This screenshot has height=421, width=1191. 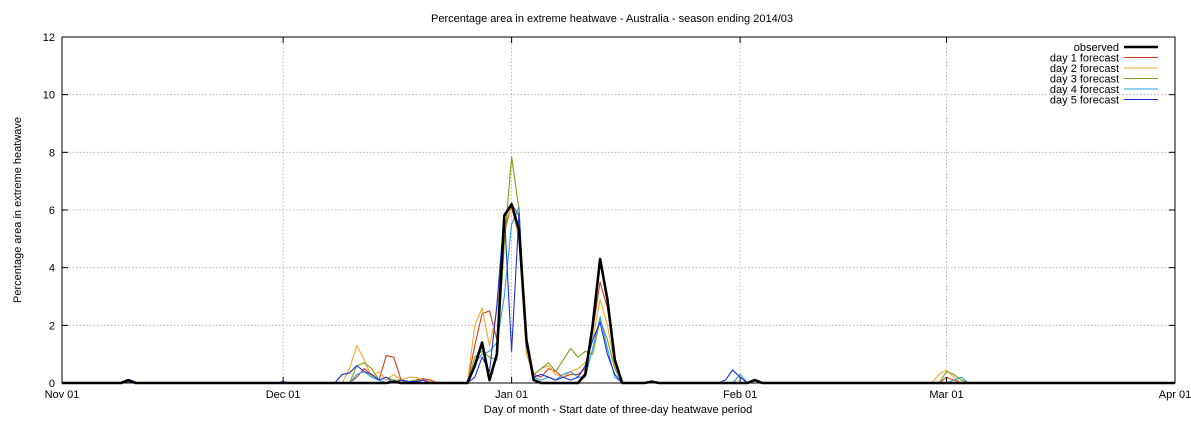 I want to click on y-tick-label: 4, so click(x=52, y=269).